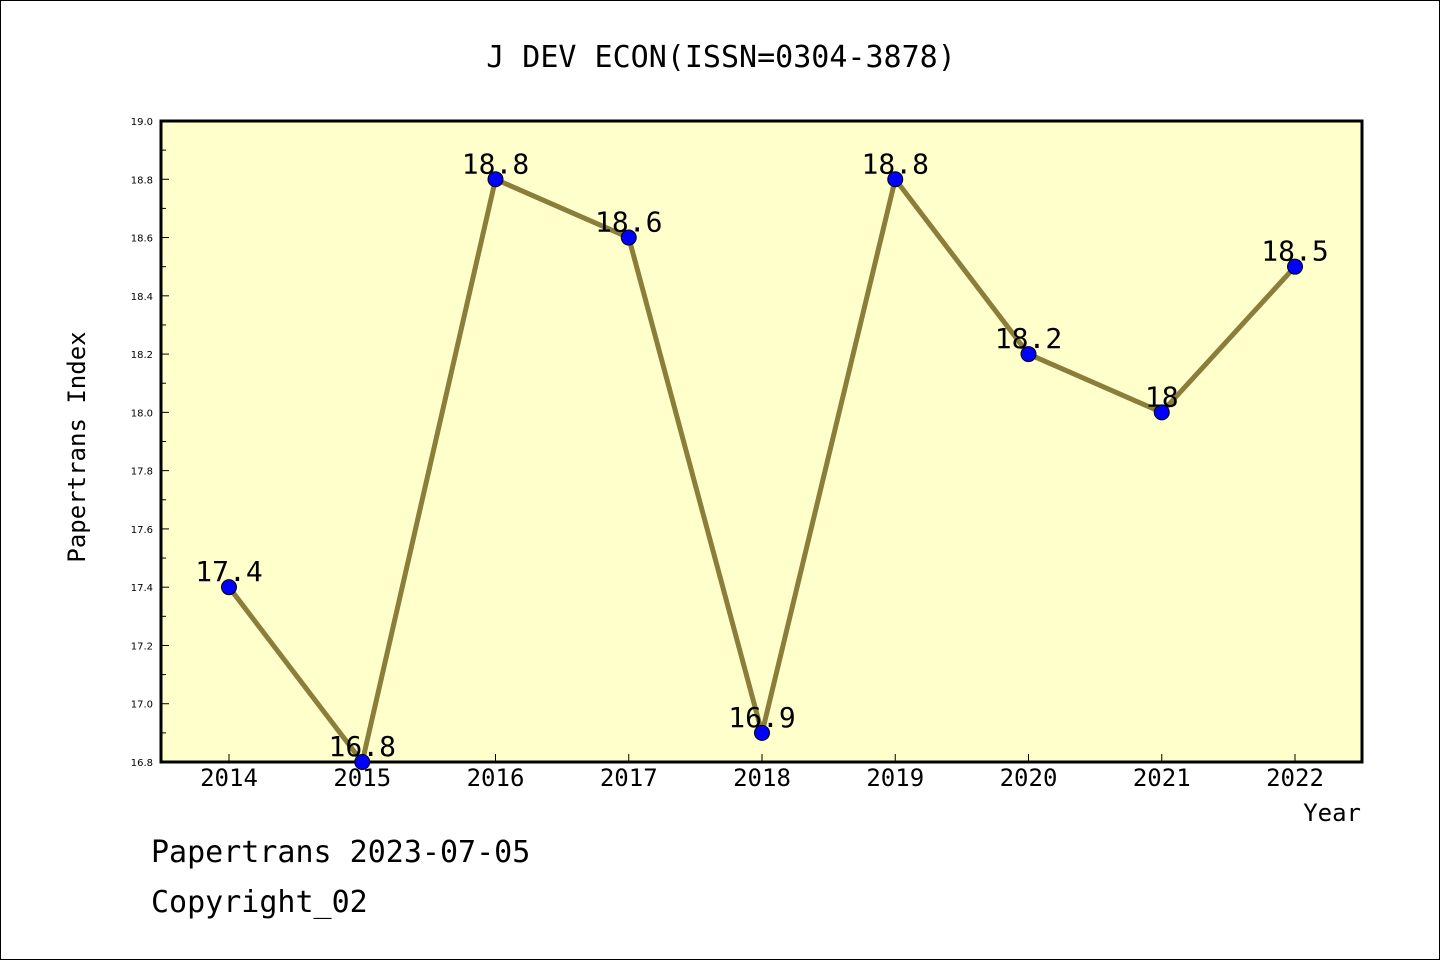 Image resolution: width=1440 pixels, height=960 pixels. What do you see at coordinates (1294, 251) in the screenshot?
I see `data-label: 18.5` at bounding box center [1294, 251].